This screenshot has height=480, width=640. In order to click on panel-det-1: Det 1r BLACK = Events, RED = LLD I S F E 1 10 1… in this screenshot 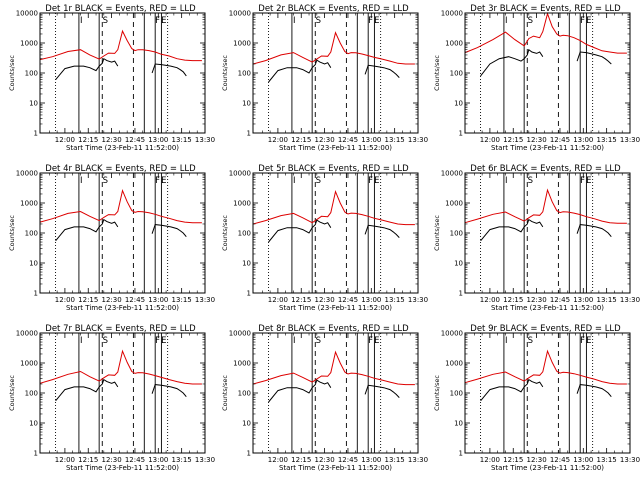, I will do `click(111, 78)`.